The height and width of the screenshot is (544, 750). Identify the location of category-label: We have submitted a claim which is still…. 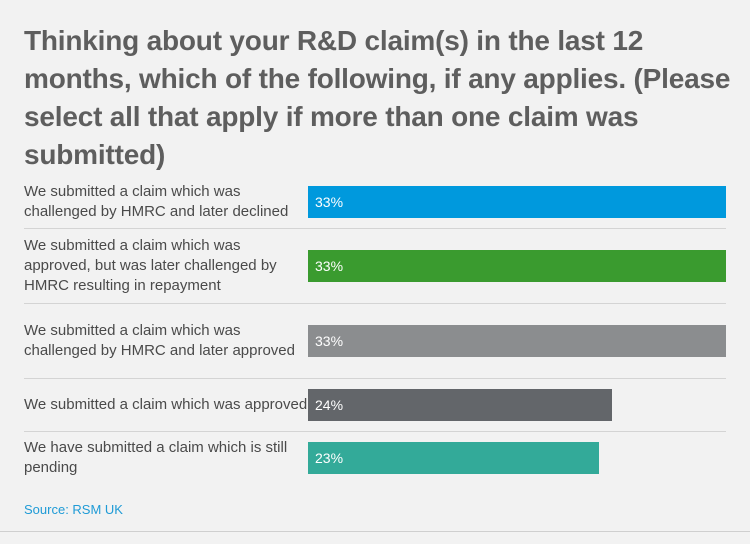
(156, 457).